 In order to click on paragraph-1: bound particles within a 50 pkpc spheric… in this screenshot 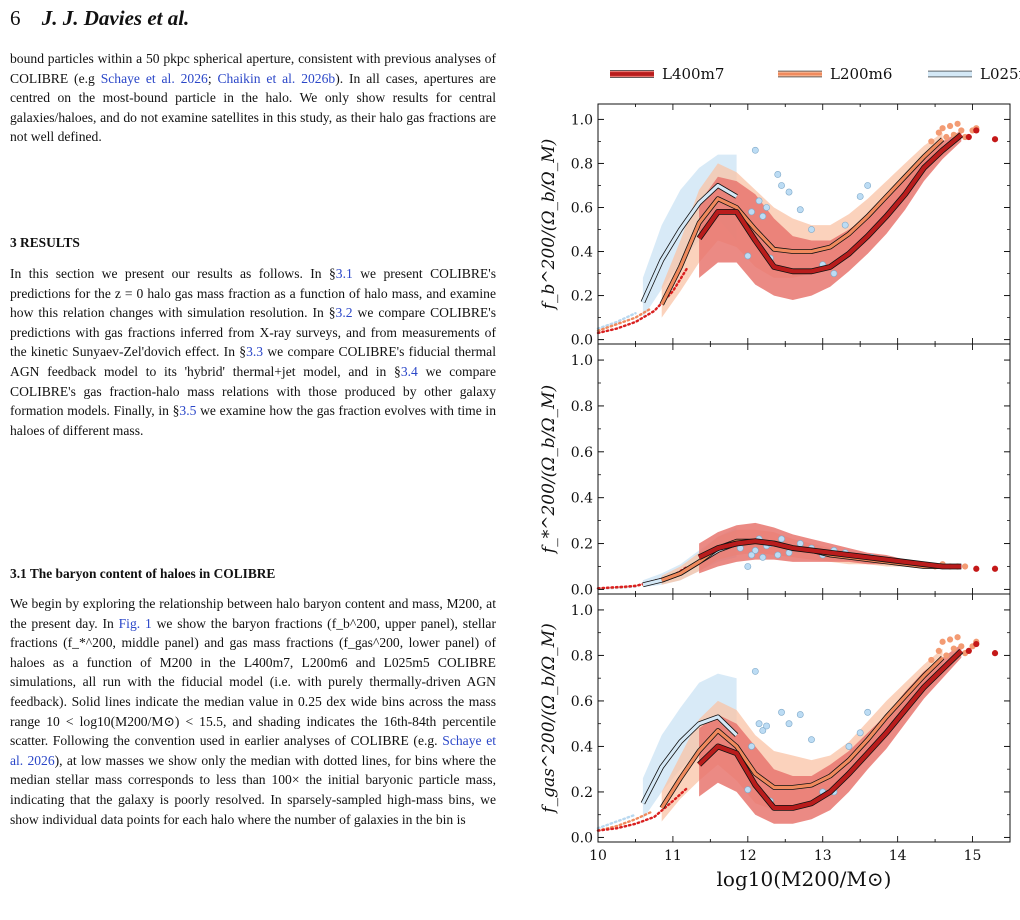, I will do `click(253, 98)`.